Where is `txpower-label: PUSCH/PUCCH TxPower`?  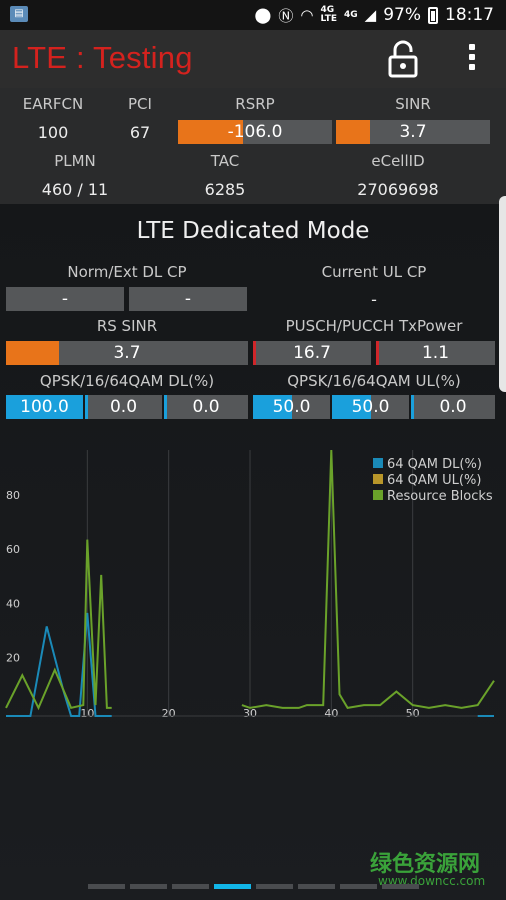 txpower-label: PUSCH/PUCCH TxPower is located at coordinates (374, 326).